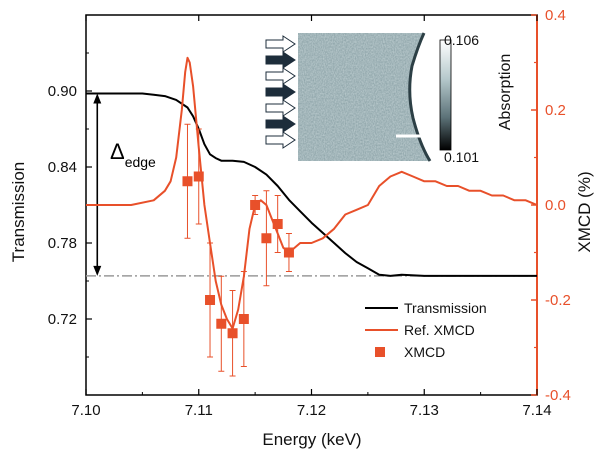 The image size is (599, 455). I want to click on right-axis-ticks: -0.4 -0.2 0.0 0.2 0.4, so click(551, 205).